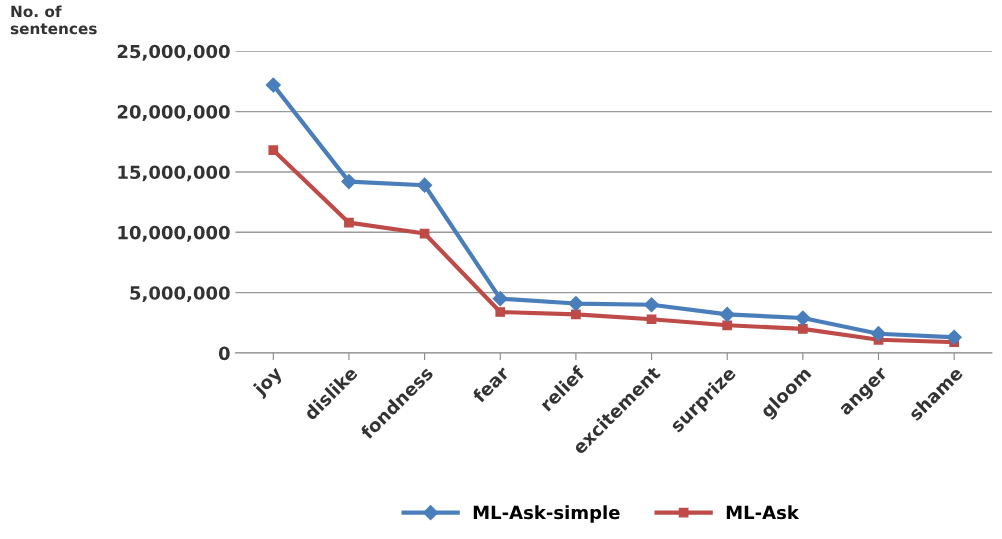 The width and height of the screenshot is (1002, 539). Describe the element at coordinates (180, 294) in the screenshot. I see `y-tick-label: 5,000,000` at that location.